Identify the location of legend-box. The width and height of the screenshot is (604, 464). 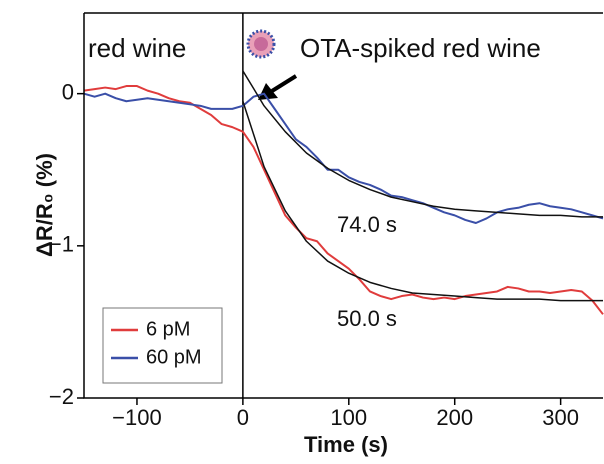
(162, 345).